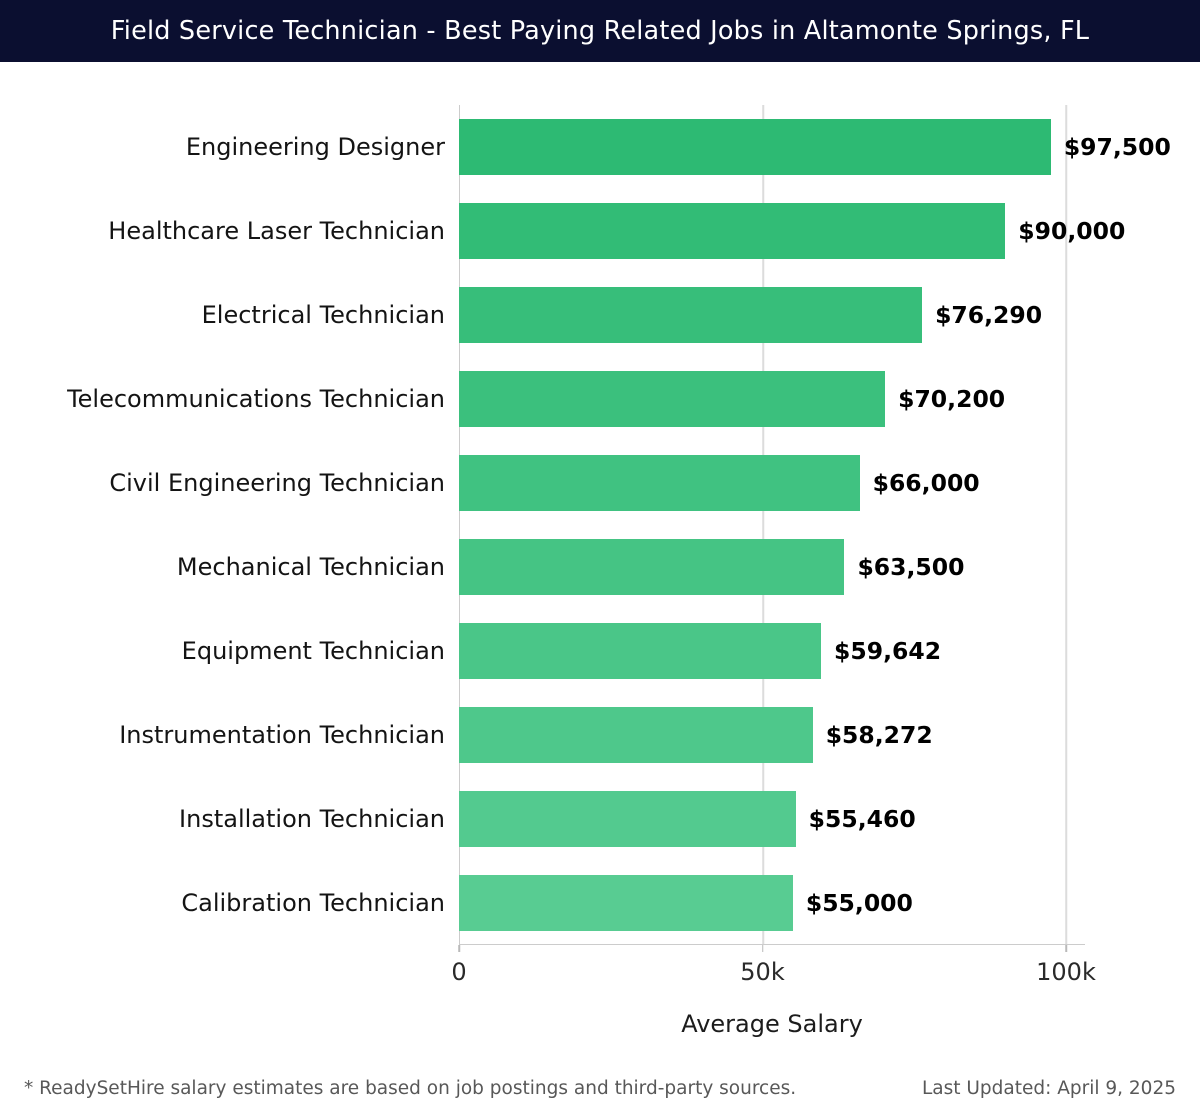 This screenshot has height=1120, width=1200. I want to click on bar-row: Telecommunications Technician $70,200, so click(600, 399).